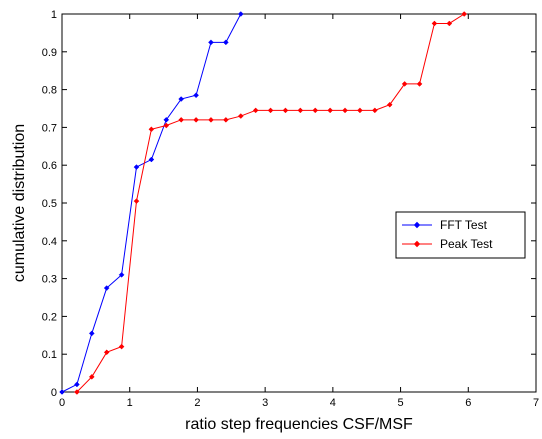 The width and height of the screenshot is (542, 439). Describe the element at coordinates (49, 91) in the screenshot. I see `y-tick-label: 0.8` at that location.